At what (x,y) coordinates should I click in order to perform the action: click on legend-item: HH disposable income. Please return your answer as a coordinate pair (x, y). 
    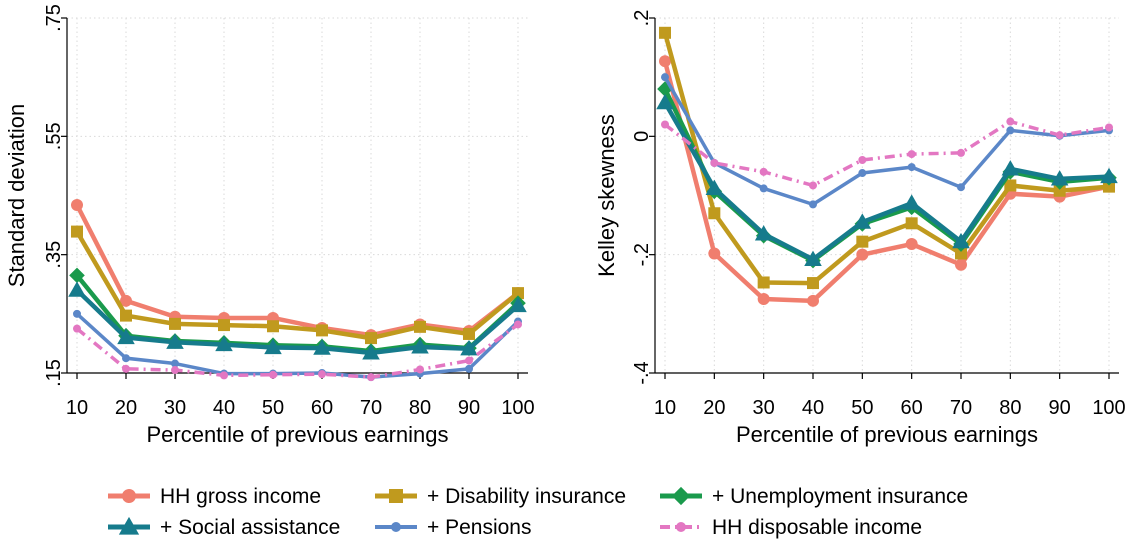
    Looking at the image, I should click on (791, 527).